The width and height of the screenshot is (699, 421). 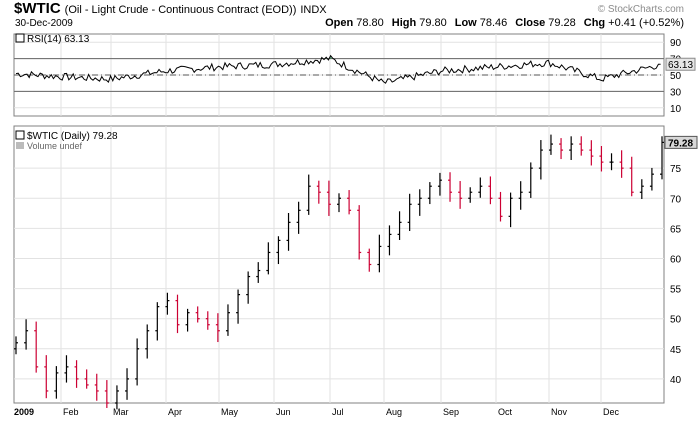 I want to click on ohlc-open-label: Open, so click(x=339, y=23).